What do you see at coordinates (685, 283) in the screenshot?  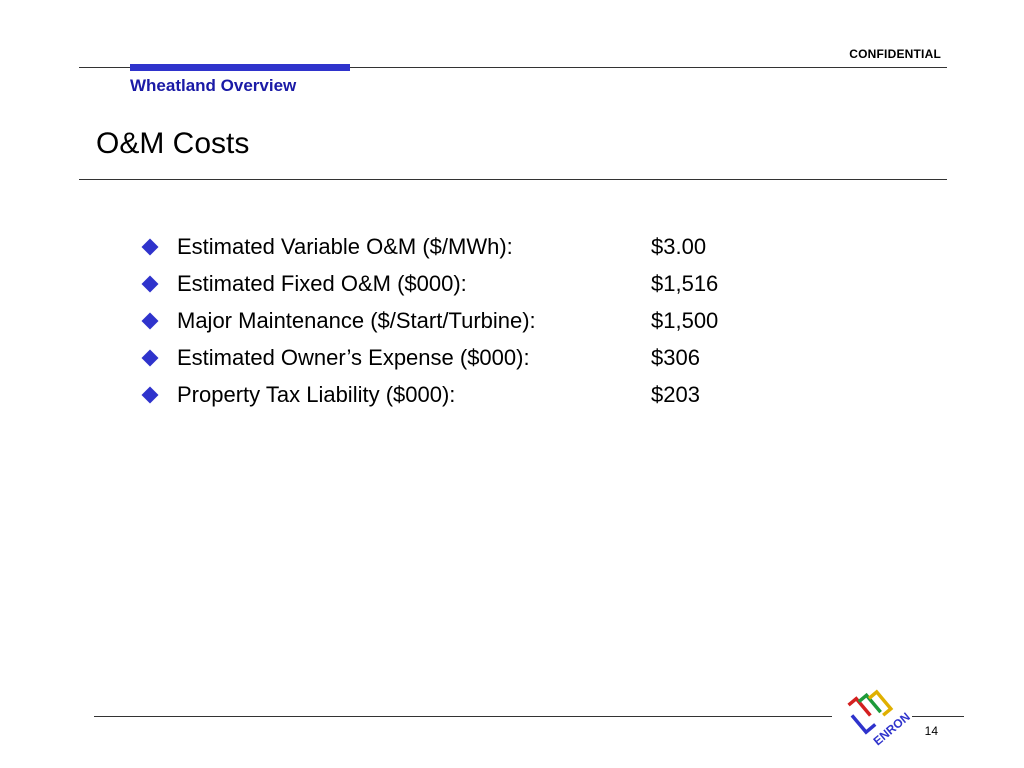 I see `bullet-value: $1,516` at bounding box center [685, 283].